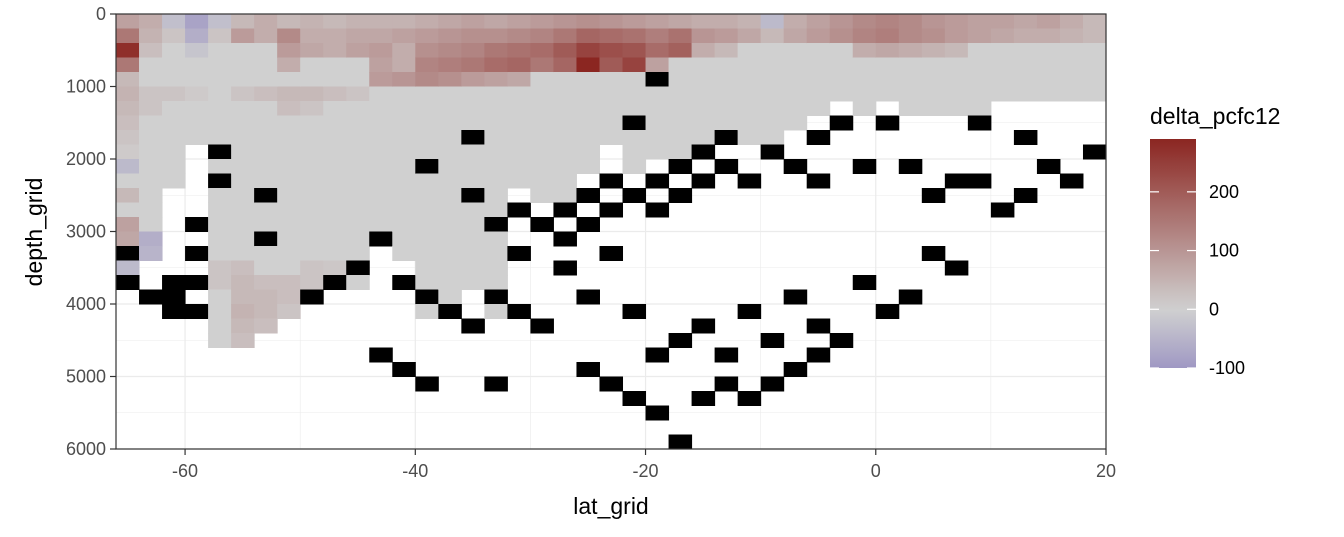 The image size is (1344, 537). What do you see at coordinates (1197, 280) in the screenshot?
I see `legend-ticks: 200 100 0 -100` at bounding box center [1197, 280].